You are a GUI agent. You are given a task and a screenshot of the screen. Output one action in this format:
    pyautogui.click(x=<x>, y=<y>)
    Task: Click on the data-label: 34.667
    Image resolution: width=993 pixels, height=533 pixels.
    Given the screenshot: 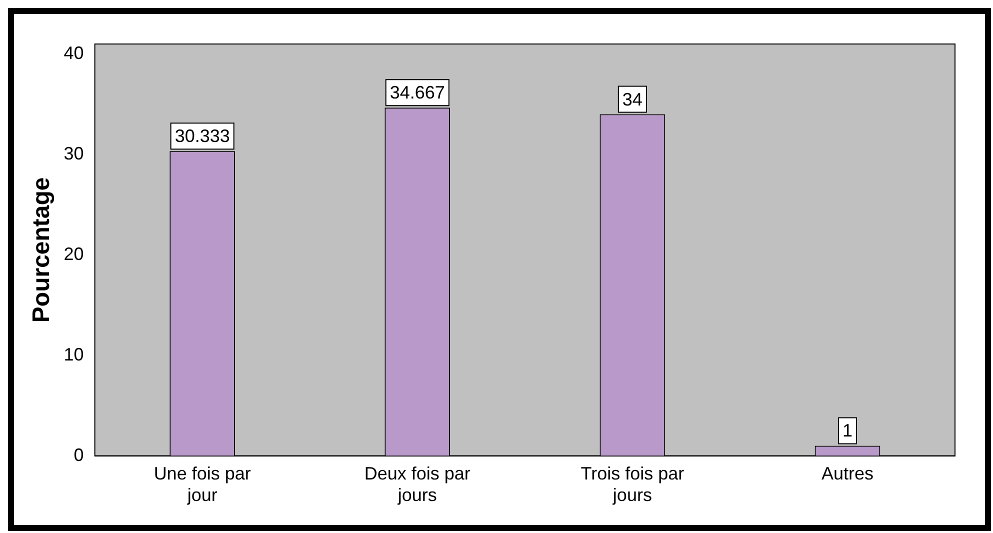 What is the action you would take?
    pyautogui.click(x=417, y=92)
    